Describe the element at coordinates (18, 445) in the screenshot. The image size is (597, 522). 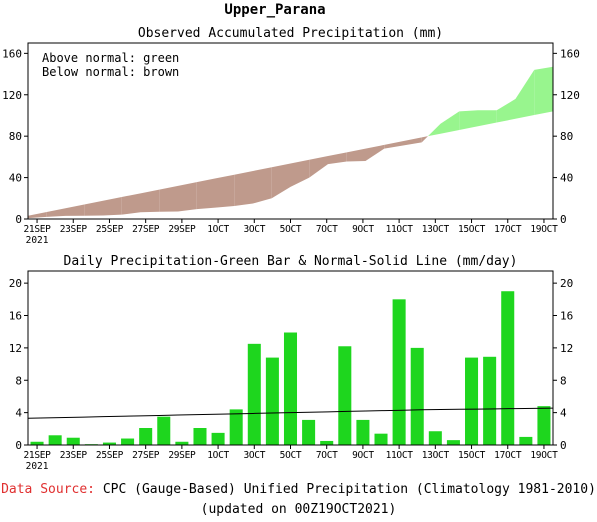
I see `y-tick-label-left: 0` at that location.